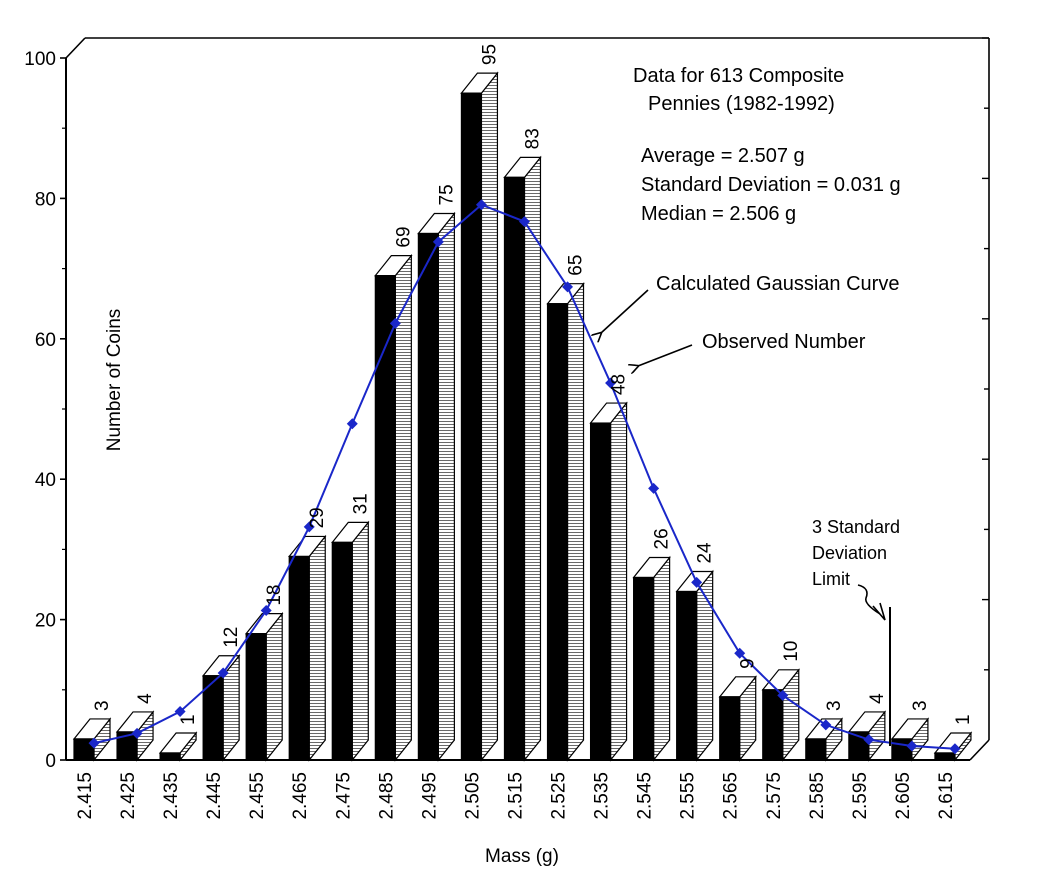 Image resolution: width=1052 pixels, height=872 pixels. I want to click on x-tick-label: 2.525, so click(559, 796).